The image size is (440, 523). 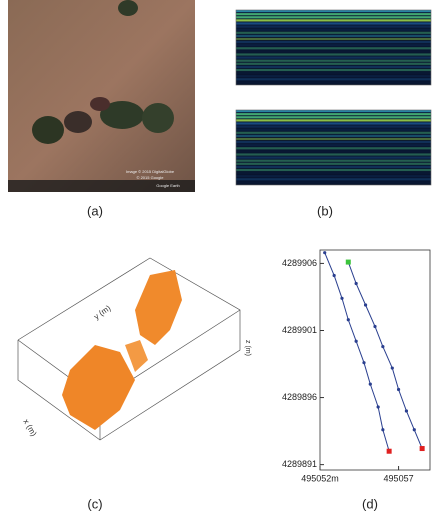 What do you see at coordinates (247, 348) in the screenshot?
I see `axis-title: z (m)` at bounding box center [247, 348].